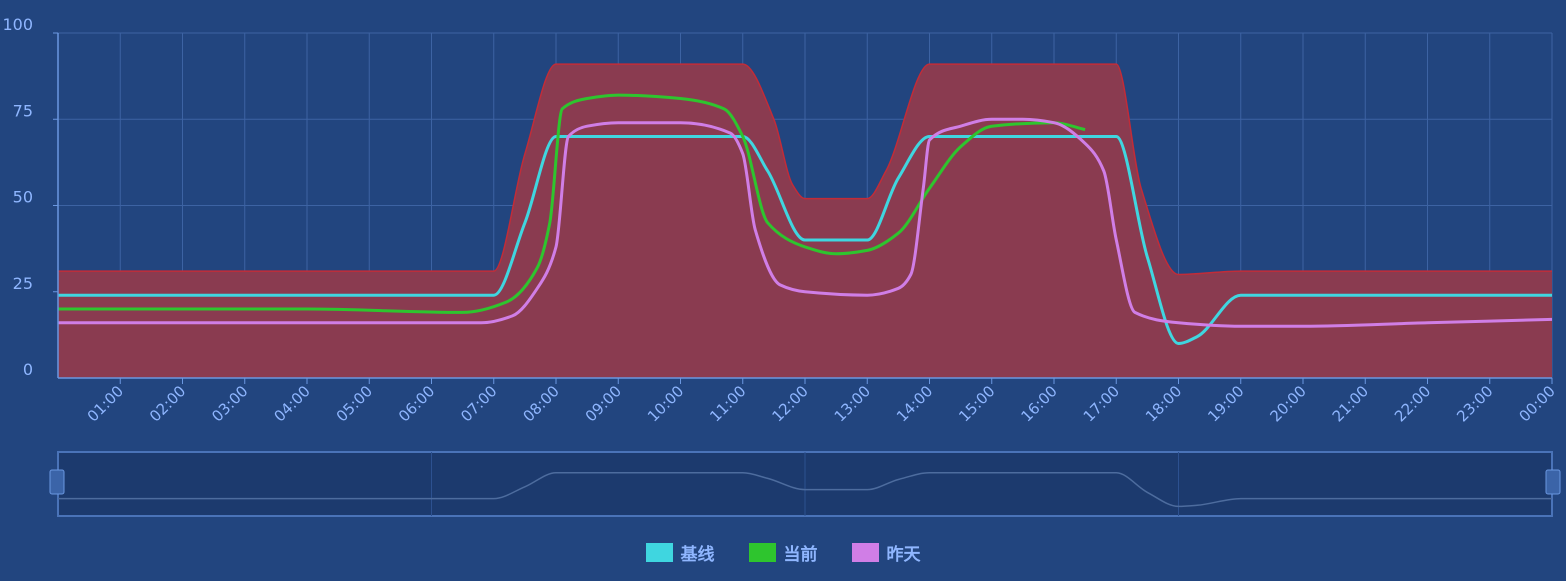 This screenshot has height=581, width=1566. Describe the element at coordinates (167, 403) in the screenshot. I see `x-tick-label: 02:00` at that location.